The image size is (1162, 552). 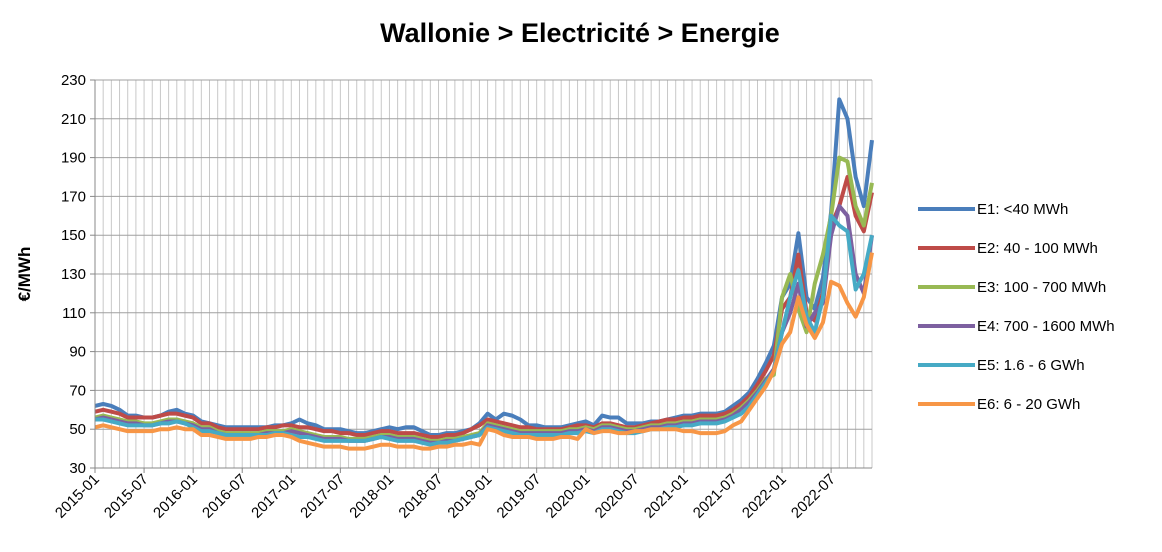 What do you see at coordinates (1031, 365) in the screenshot?
I see `legend-label: E5: 1.6 - 6 GWh` at bounding box center [1031, 365].